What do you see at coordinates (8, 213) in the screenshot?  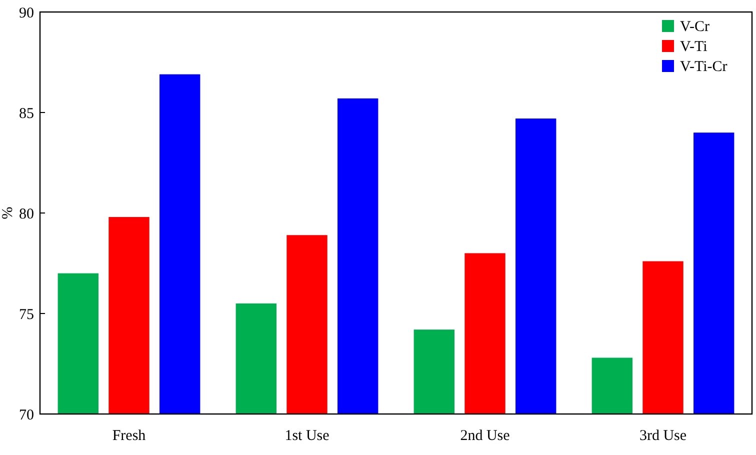 I see `y-axis-title: %` at bounding box center [8, 213].